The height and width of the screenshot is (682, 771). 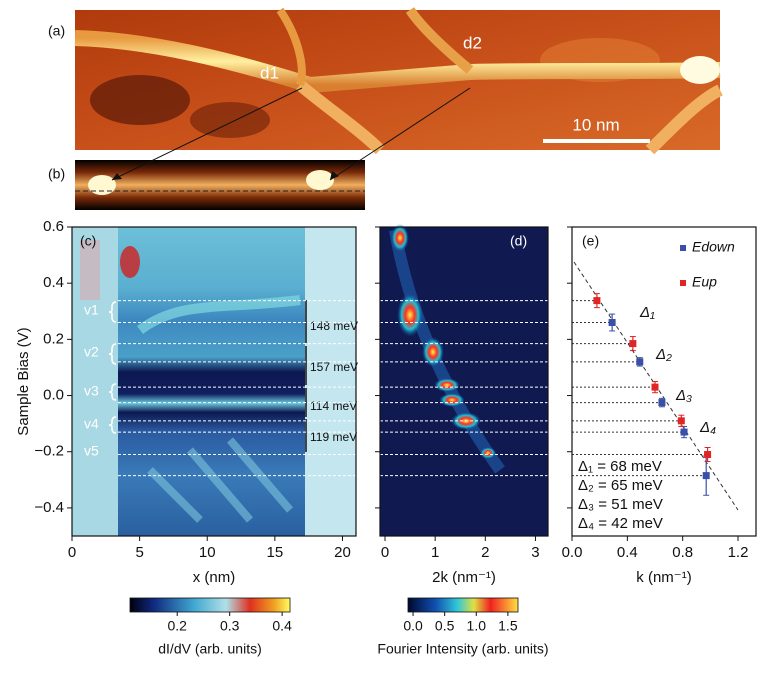 I want to click on x-tick-label: 3, so click(x=535, y=552).